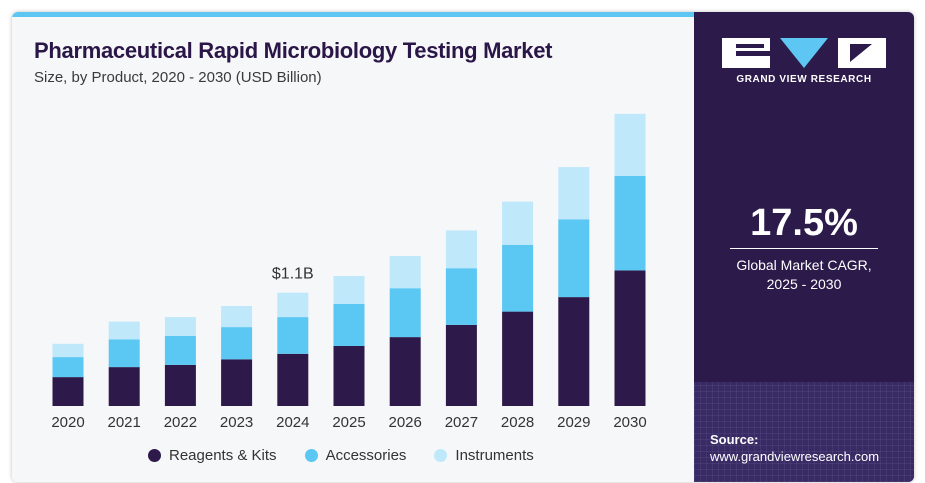 The image size is (925, 483). I want to click on legend-label-instruments: Instruments, so click(494, 455).